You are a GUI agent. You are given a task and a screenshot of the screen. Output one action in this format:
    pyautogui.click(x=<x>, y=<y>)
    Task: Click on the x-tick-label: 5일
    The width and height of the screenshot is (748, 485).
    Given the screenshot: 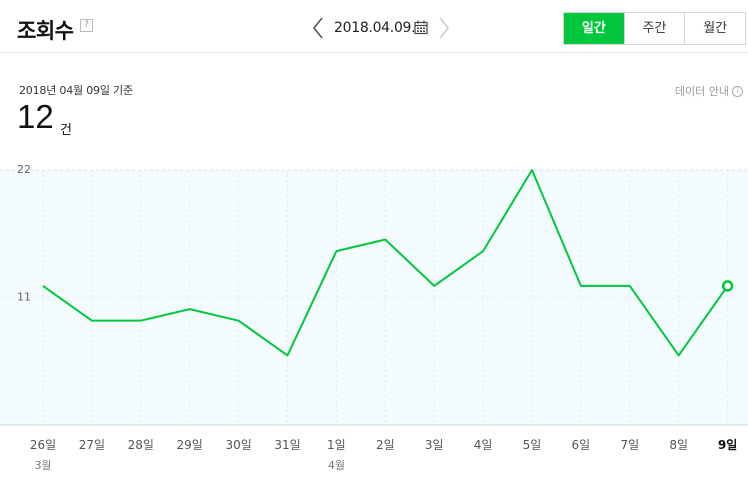 What is the action you would take?
    pyautogui.click(x=532, y=445)
    